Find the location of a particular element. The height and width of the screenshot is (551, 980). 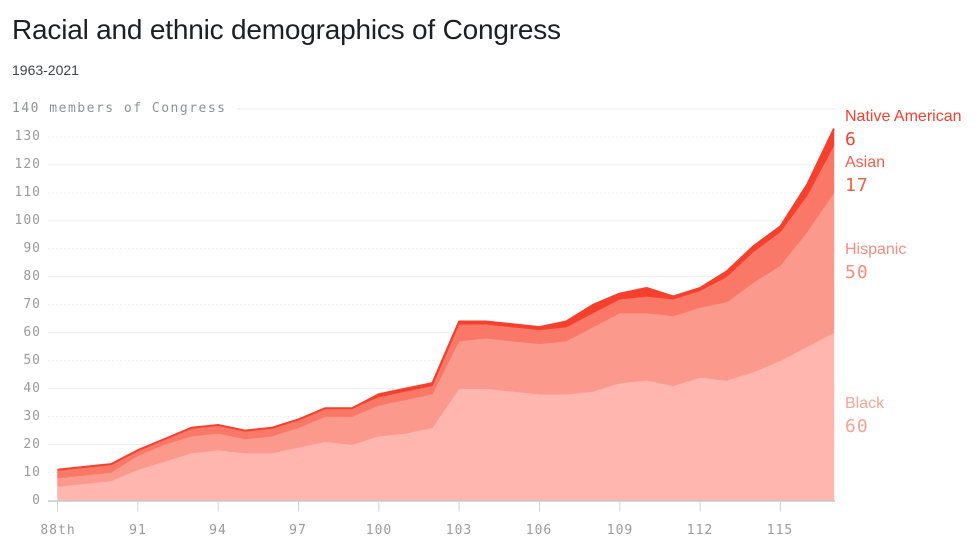

y-tick-label: 50 is located at coordinates (32, 360).